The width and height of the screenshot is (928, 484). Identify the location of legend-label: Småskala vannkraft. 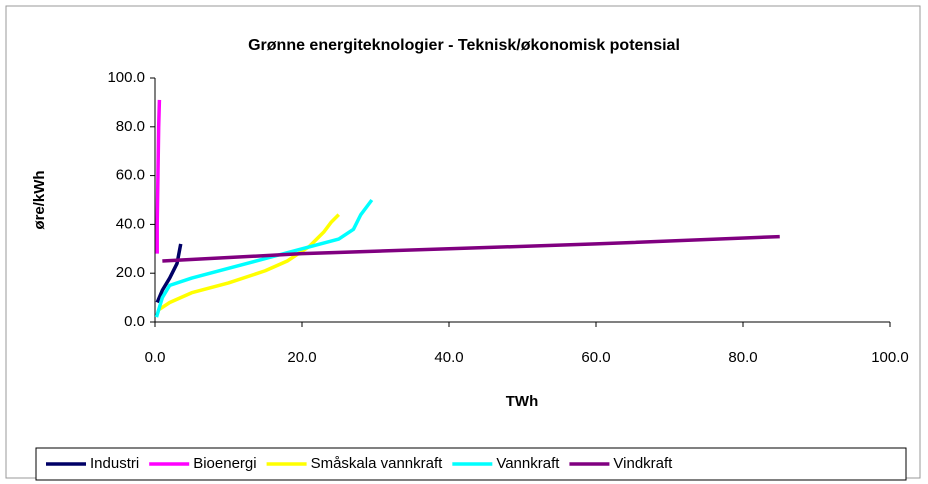
(377, 463).